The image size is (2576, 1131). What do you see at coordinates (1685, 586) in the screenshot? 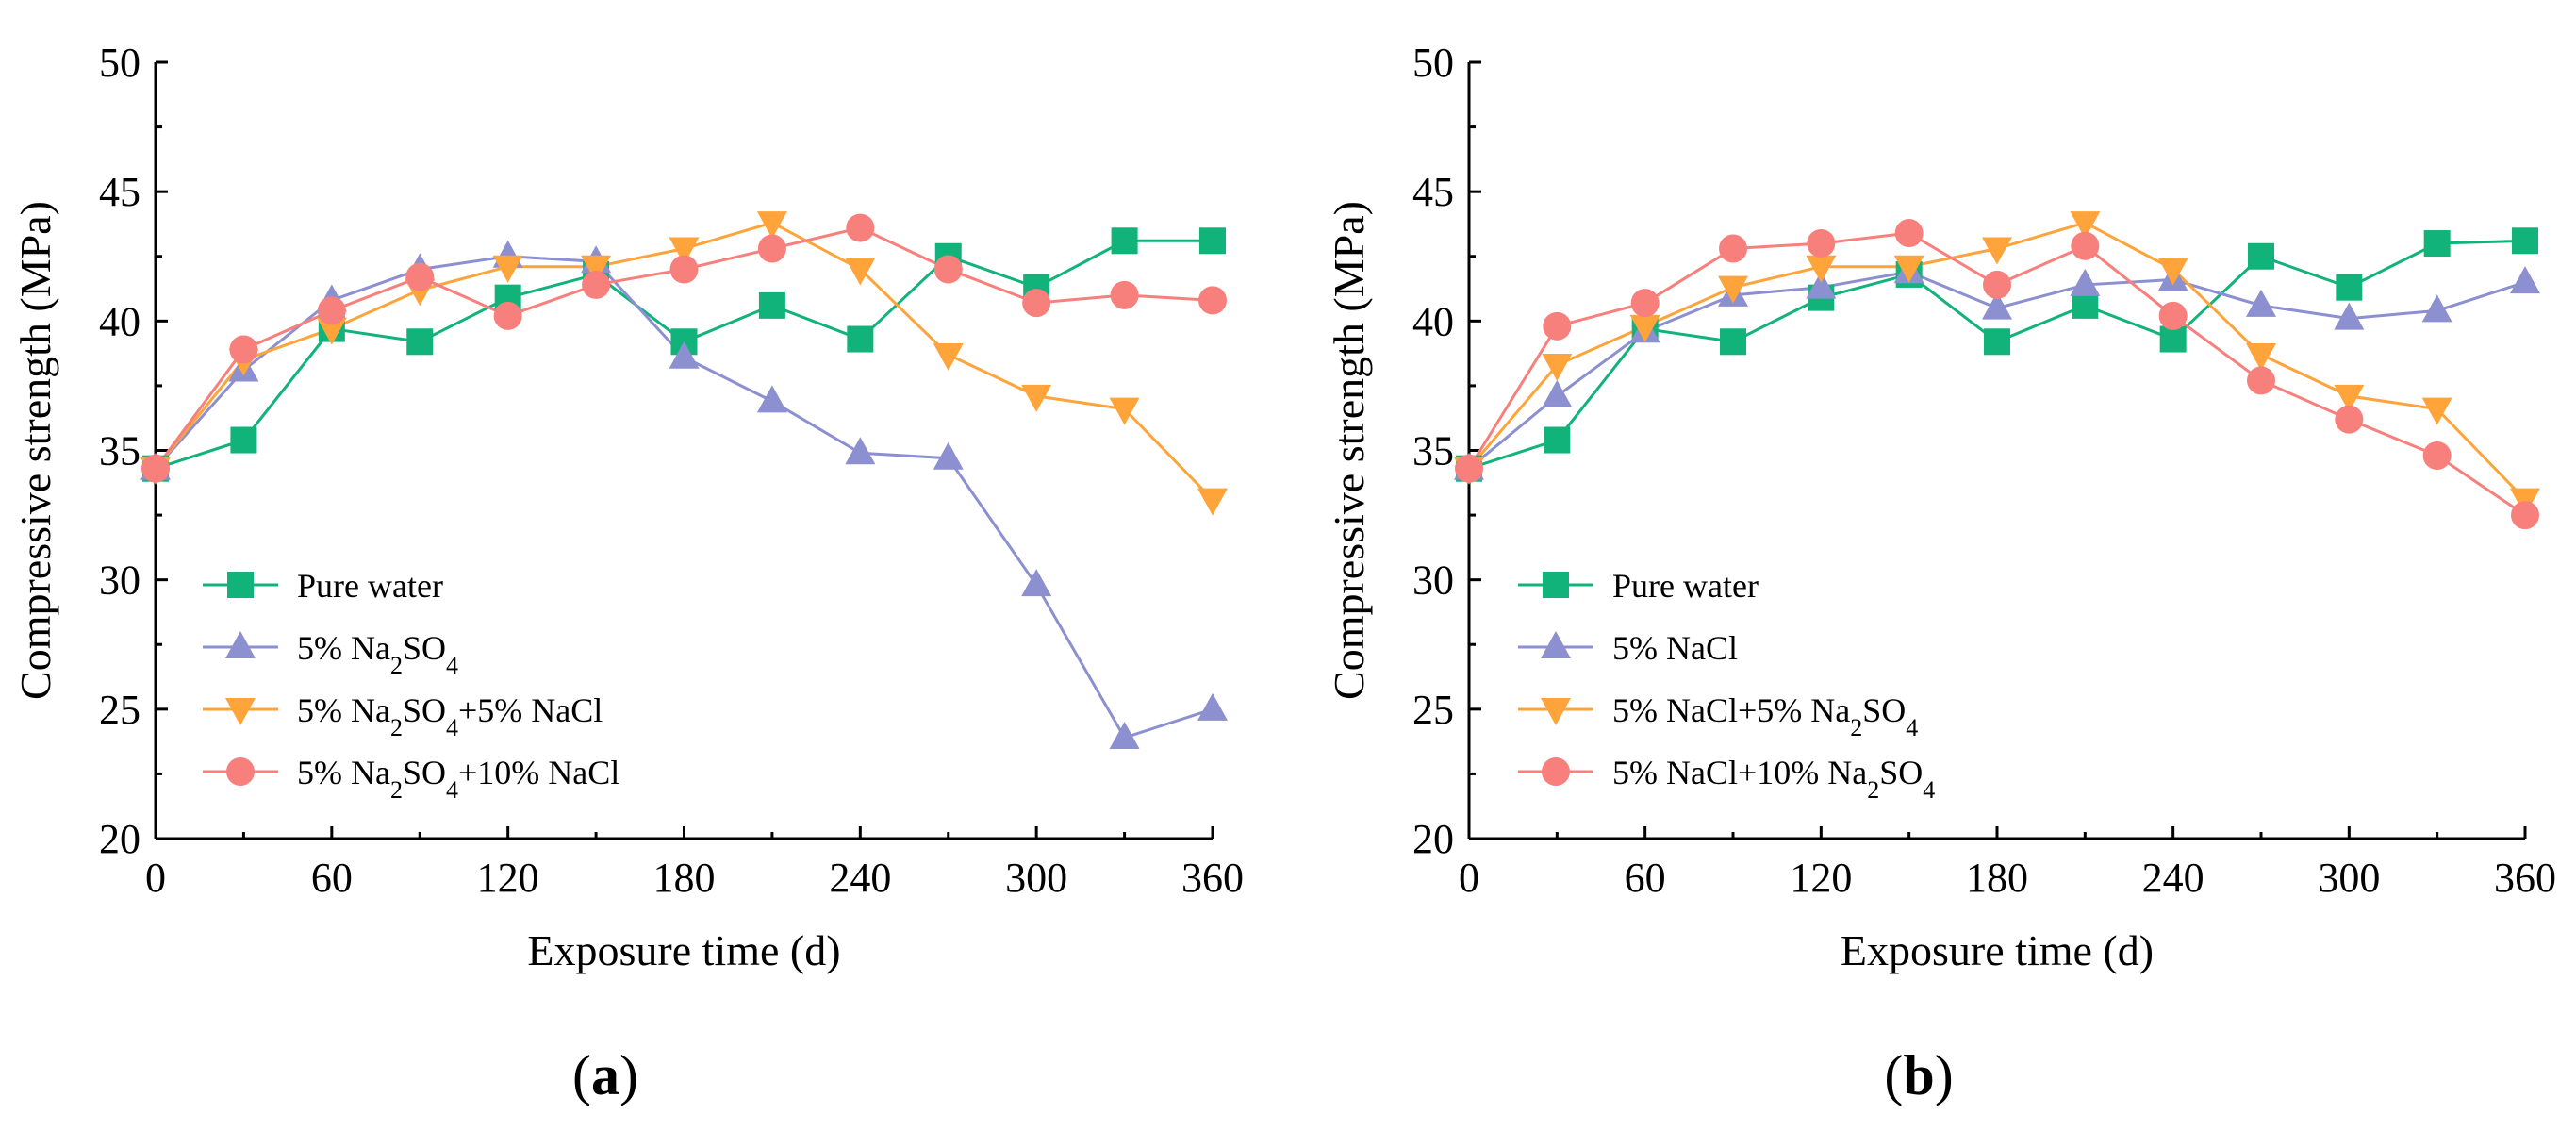
I see `panel-b-legend-label-0: Pure water` at bounding box center [1685, 586].